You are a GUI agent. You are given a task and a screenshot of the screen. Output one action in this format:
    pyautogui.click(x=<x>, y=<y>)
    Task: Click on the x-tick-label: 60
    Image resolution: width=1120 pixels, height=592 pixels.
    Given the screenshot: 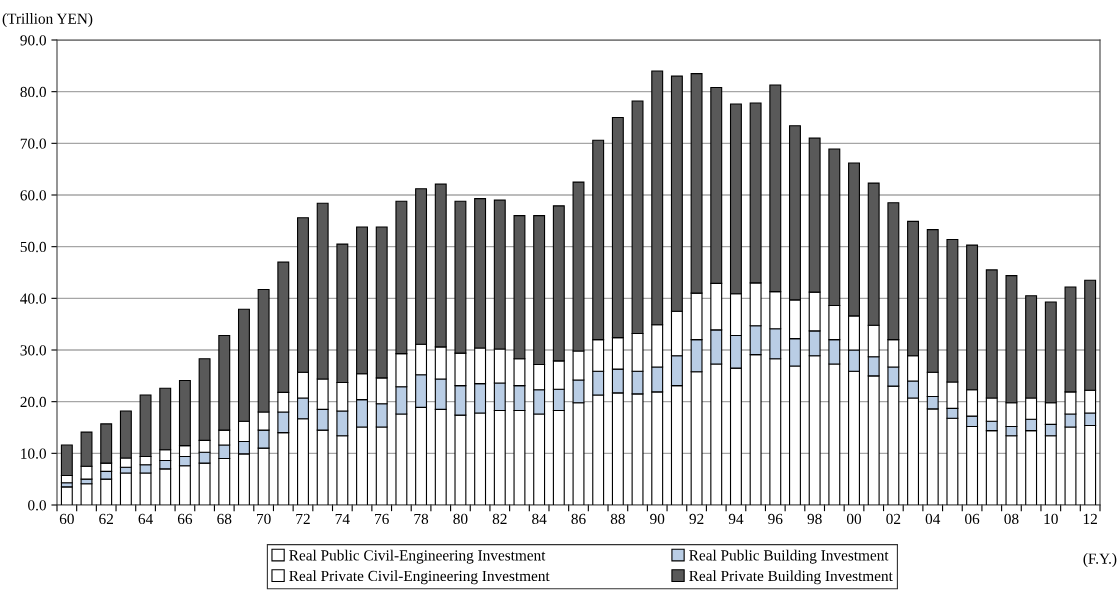 What is the action you would take?
    pyautogui.click(x=66, y=519)
    